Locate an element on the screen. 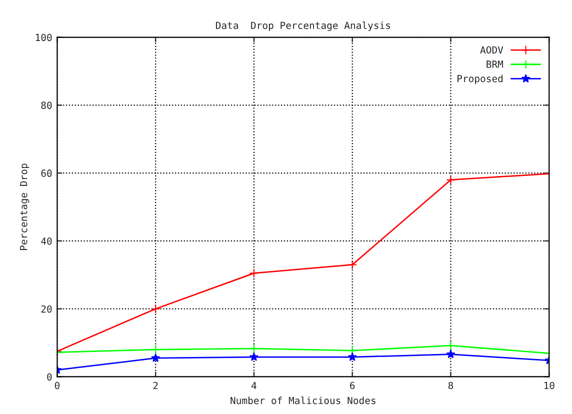  x-tick-label: 0 is located at coordinates (57, 386).